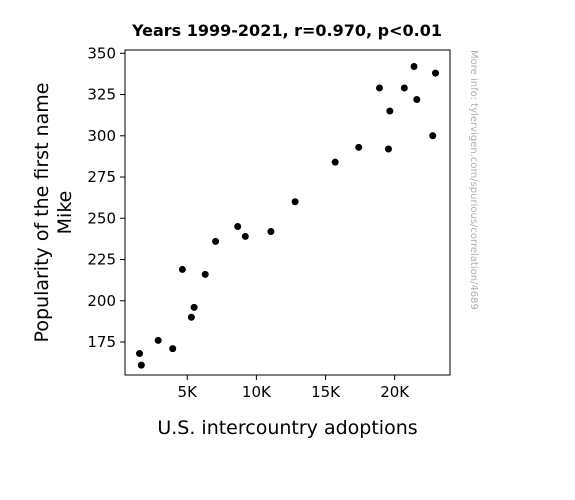  Describe the element at coordinates (287, 428) in the screenshot. I see `x-axis-label: U.S. intercountry adoptions` at that location.